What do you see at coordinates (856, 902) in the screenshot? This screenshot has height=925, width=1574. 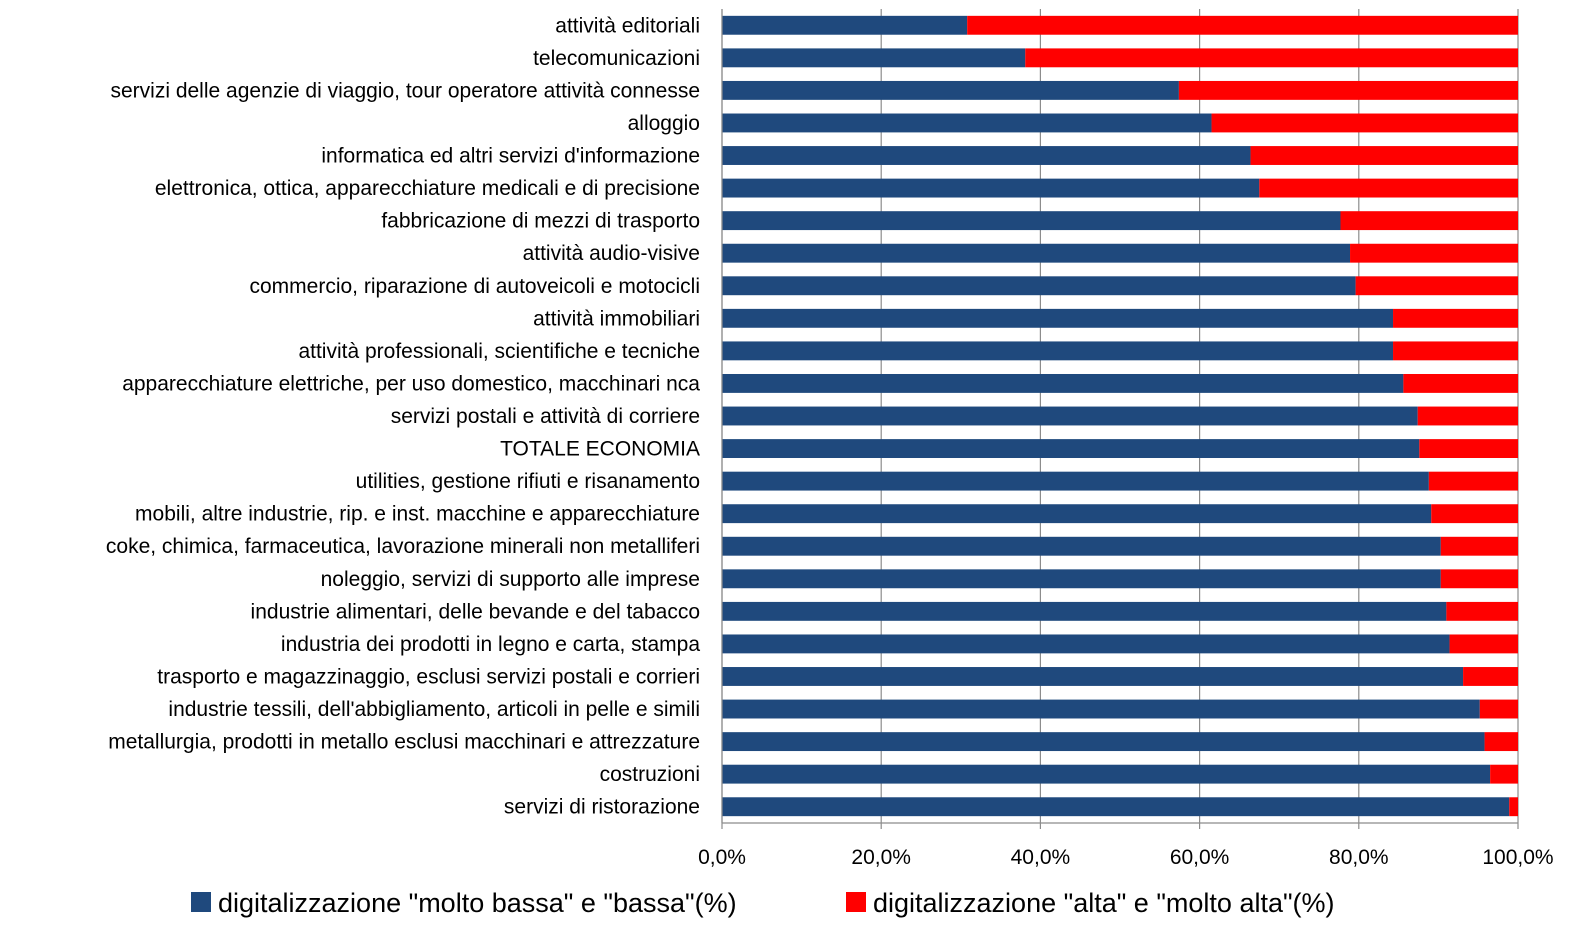 I see `legend-swatch-high` at bounding box center [856, 902].